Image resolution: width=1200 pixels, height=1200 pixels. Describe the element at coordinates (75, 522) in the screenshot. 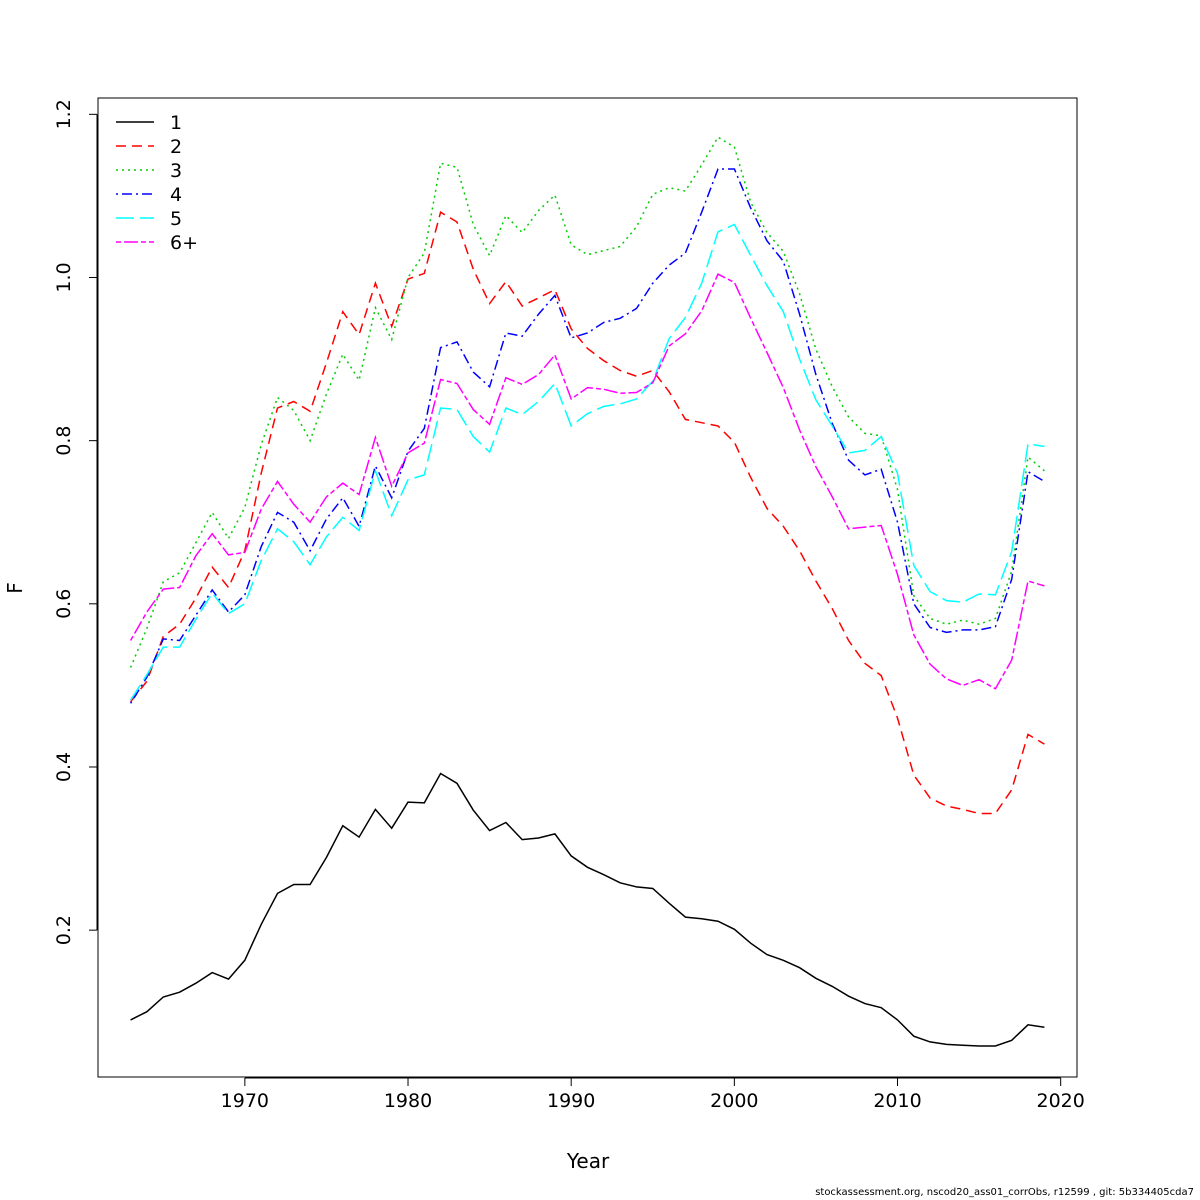

I see `y-axis: 0.2 0.4 0.6 0.8 1.0 1.2` at that location.